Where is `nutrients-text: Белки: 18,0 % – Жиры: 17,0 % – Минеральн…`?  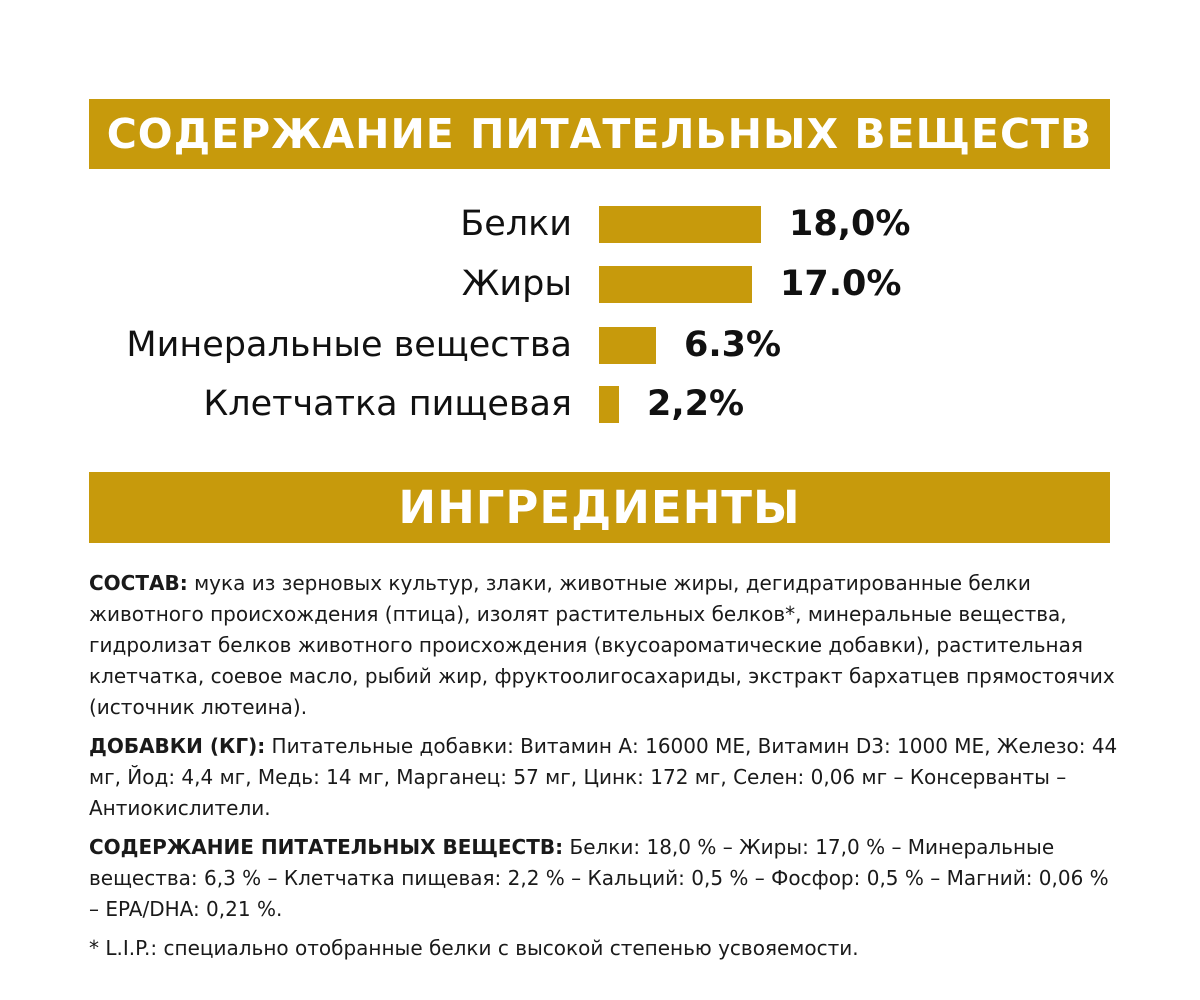
nutrients-text: Белки: 18,0 % – Жиры: 17,0 % – Минеральн… is located at coordinates (599, 878).